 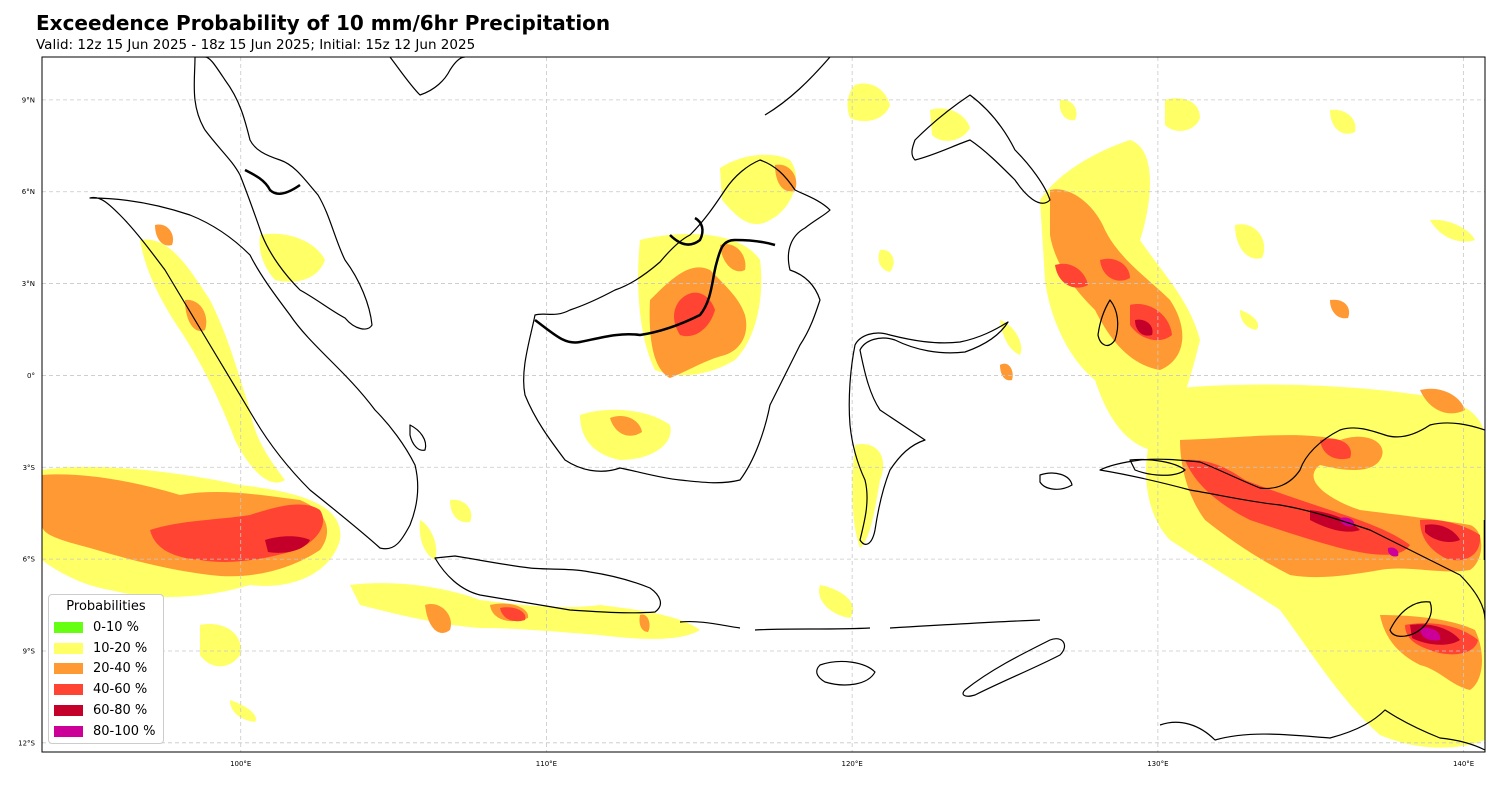 What do you see at coordinates (1410, 619) in the screenshot?
I see `aru-coast` at bounding box center [1410, 619].